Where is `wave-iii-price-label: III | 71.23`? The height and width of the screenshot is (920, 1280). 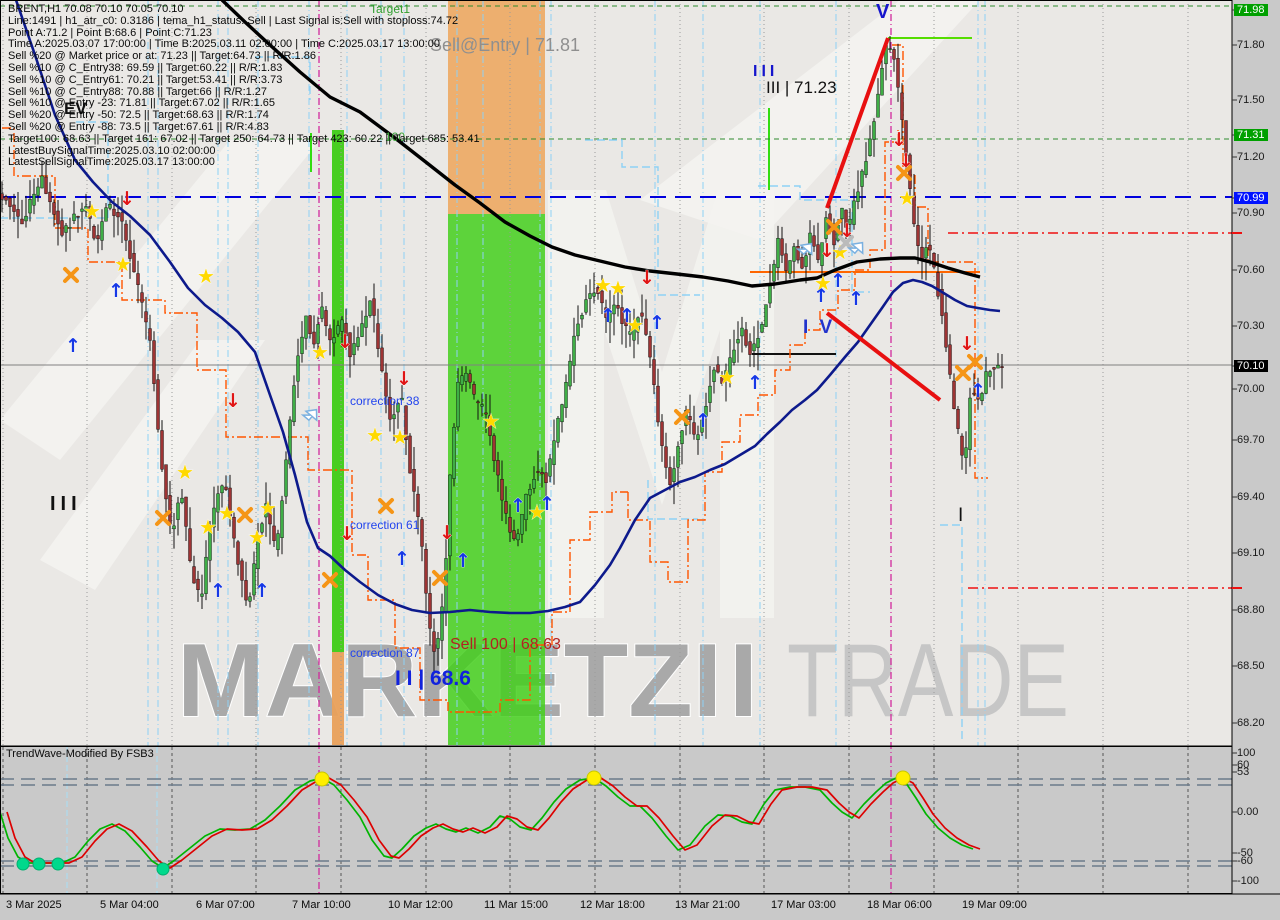
wave-iii-price-label: III | 71.23 is located at coordinates (801, 87).